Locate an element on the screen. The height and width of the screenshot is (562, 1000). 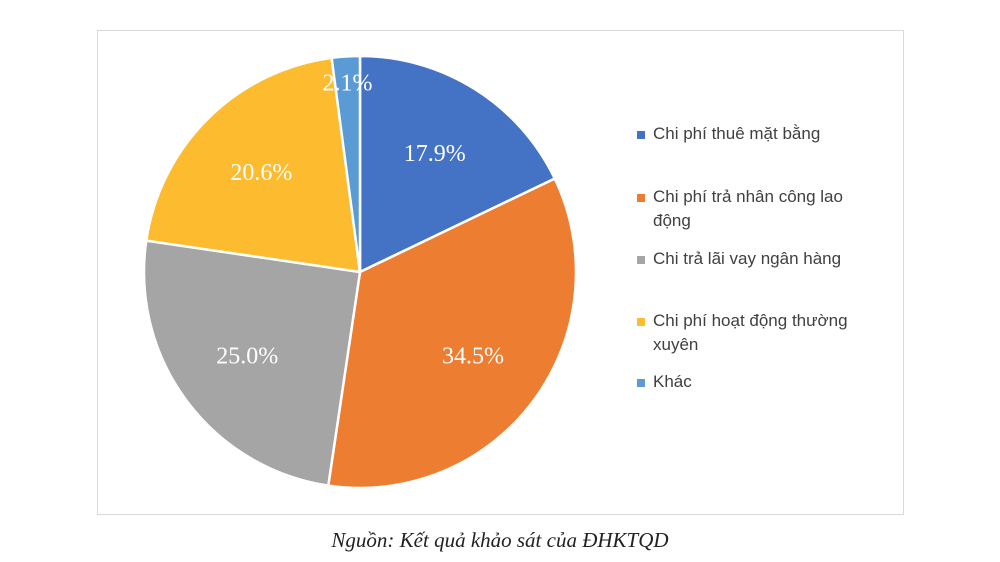
legend-item: Chi phí hoạt động thường xuyên is located at coordinates (742, 333).